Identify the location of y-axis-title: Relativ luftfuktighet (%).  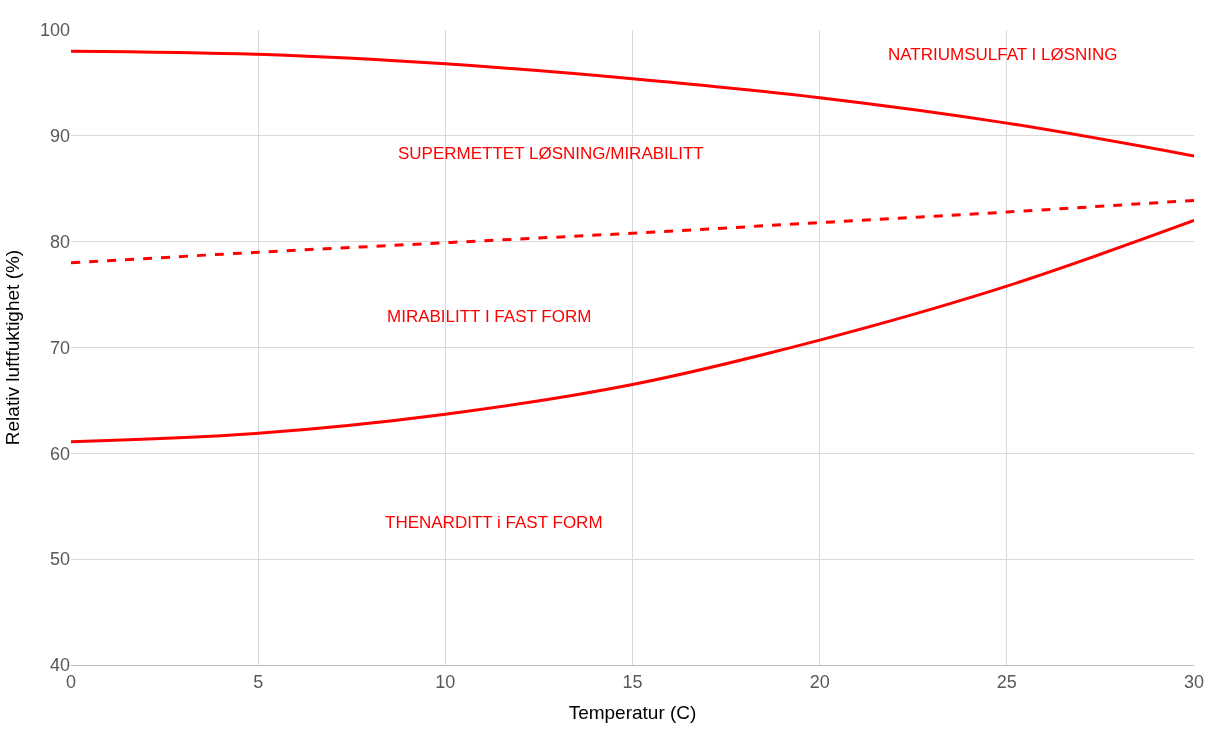
(12, 347).